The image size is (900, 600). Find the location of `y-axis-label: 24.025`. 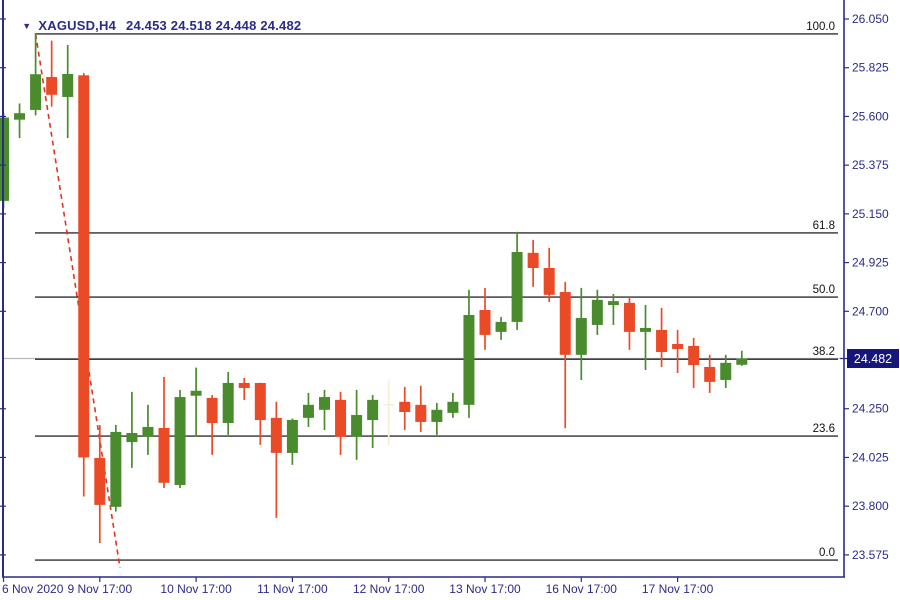

y-axis-label: 24.025 is located at coordinates (870, 457).